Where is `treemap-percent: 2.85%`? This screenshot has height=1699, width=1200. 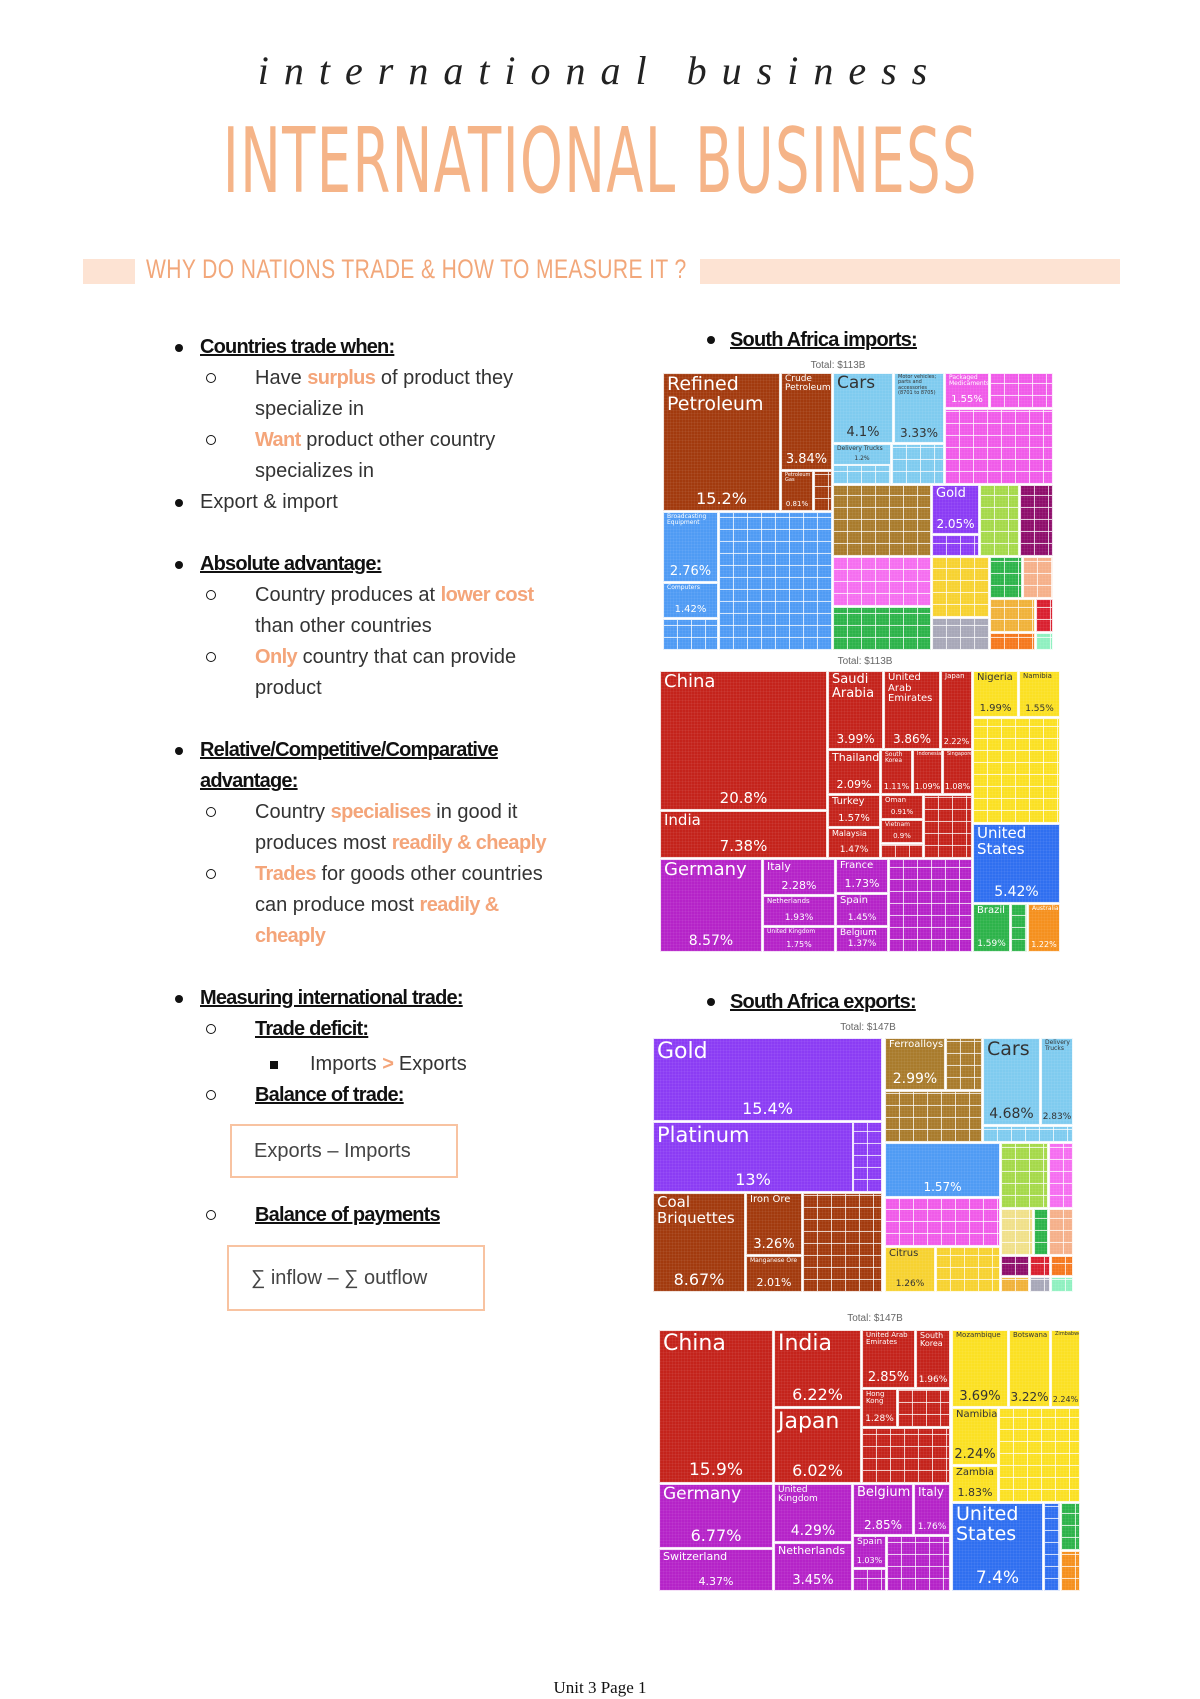
treemap-percent: 2.85% is located at coordinates (888, 1378).